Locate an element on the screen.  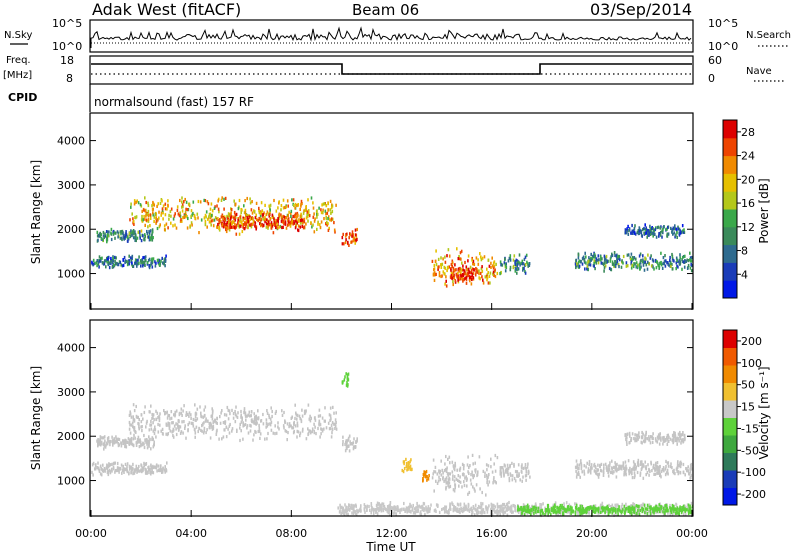
power-y-label: Slant Range [km] is located at coordinates (36, 212).